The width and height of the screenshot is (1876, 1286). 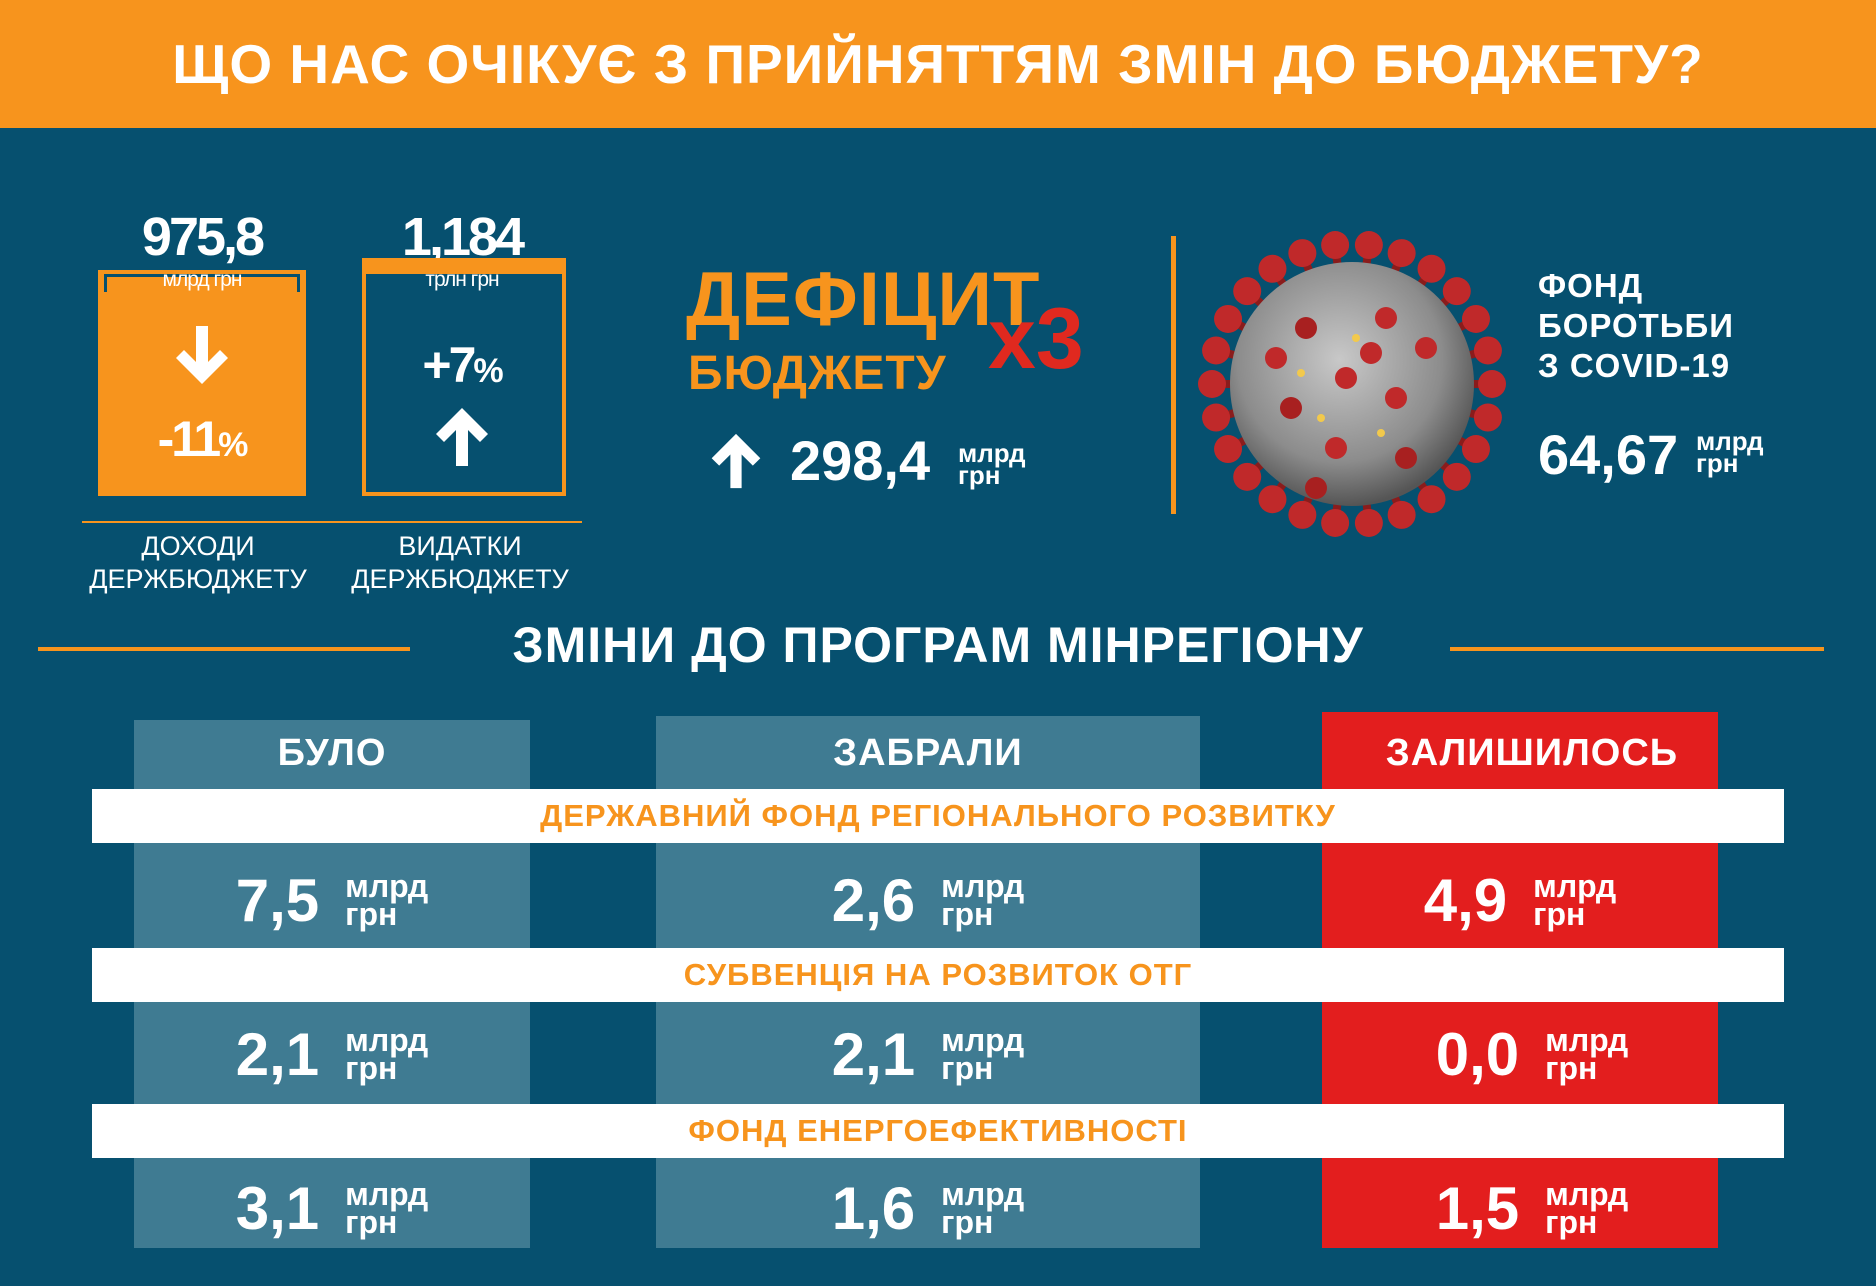 What do you see at coordinates (1637, 649) in the screenshot?
I see `section-line-right` at bounding box center [1637, 649].